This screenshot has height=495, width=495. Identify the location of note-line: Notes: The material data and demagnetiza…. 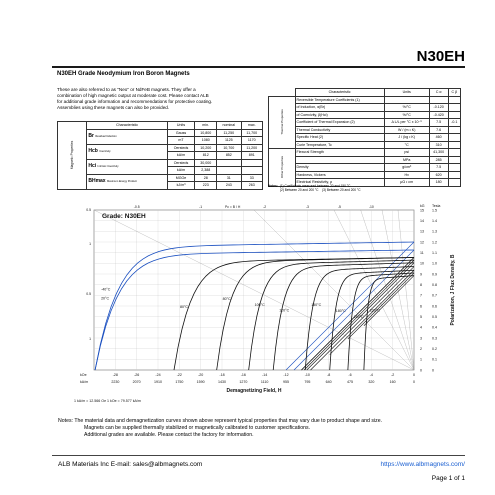
(220, 421).